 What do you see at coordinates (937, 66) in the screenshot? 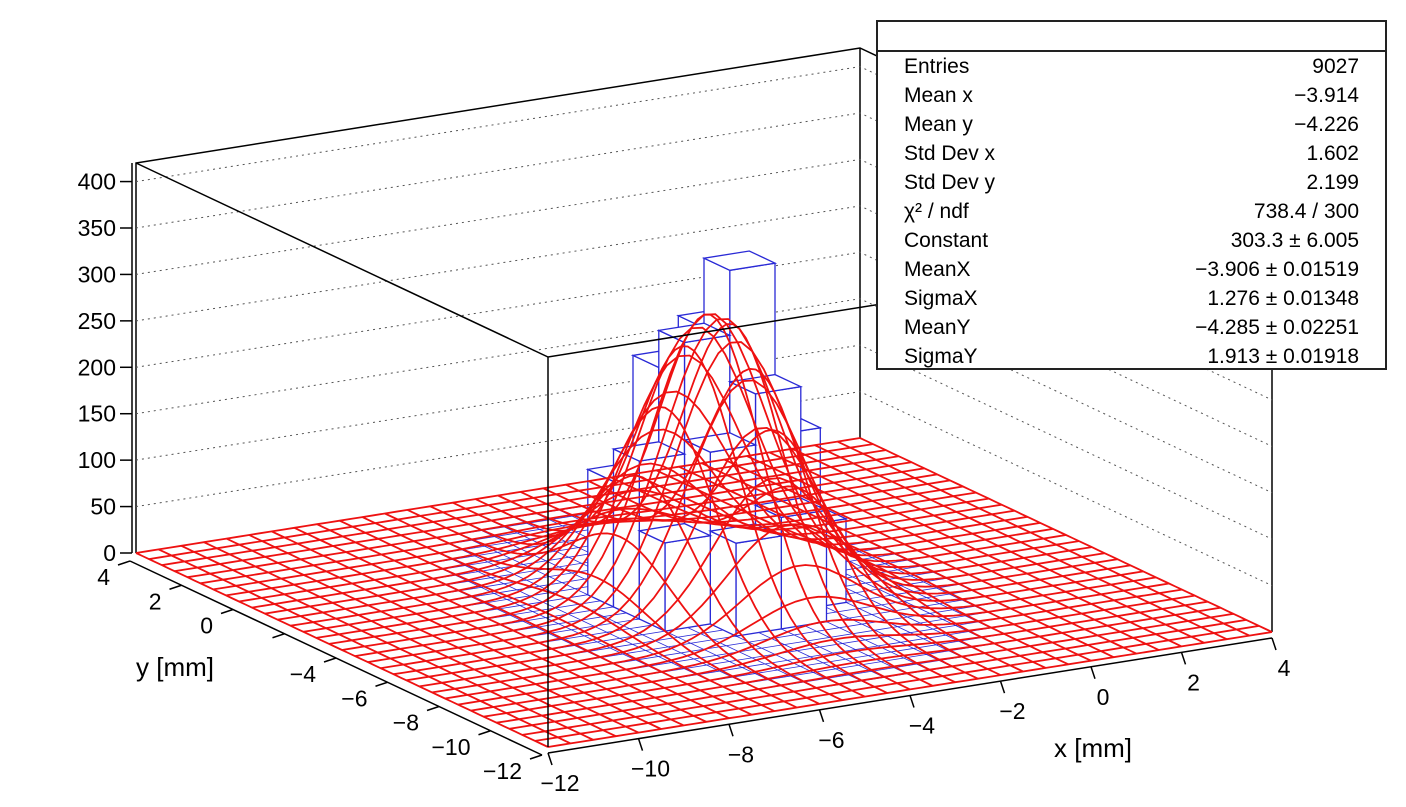
I see `stats-label: Entries` at bounding box center [937, 66].